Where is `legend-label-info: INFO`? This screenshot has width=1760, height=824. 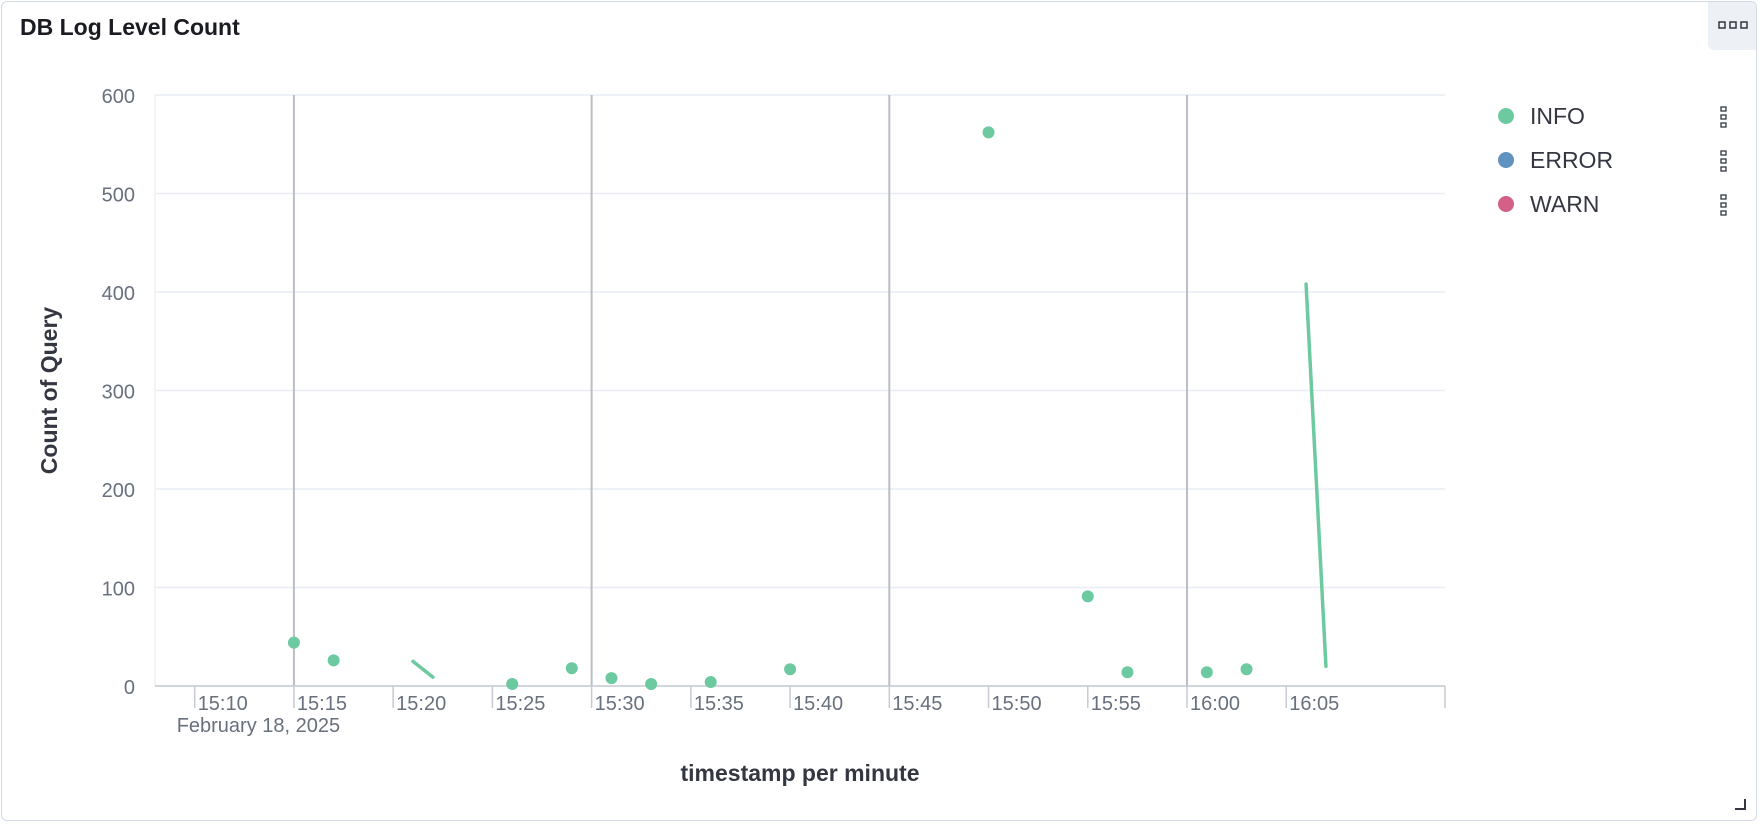 legend-label-info: INFO is located at coordinates (1557, 115).